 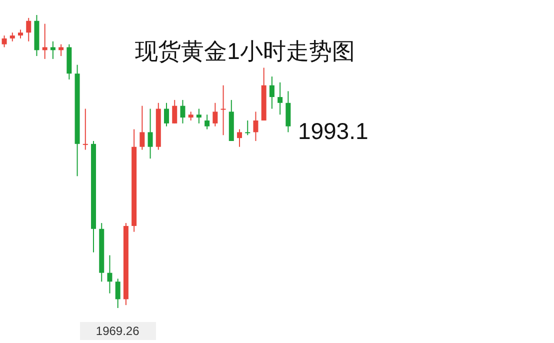 What do you see at coordinates (245, 51) in the screenshot?
I see `text: 现货黄金1小时走势图` at bounding box center [245, 51].